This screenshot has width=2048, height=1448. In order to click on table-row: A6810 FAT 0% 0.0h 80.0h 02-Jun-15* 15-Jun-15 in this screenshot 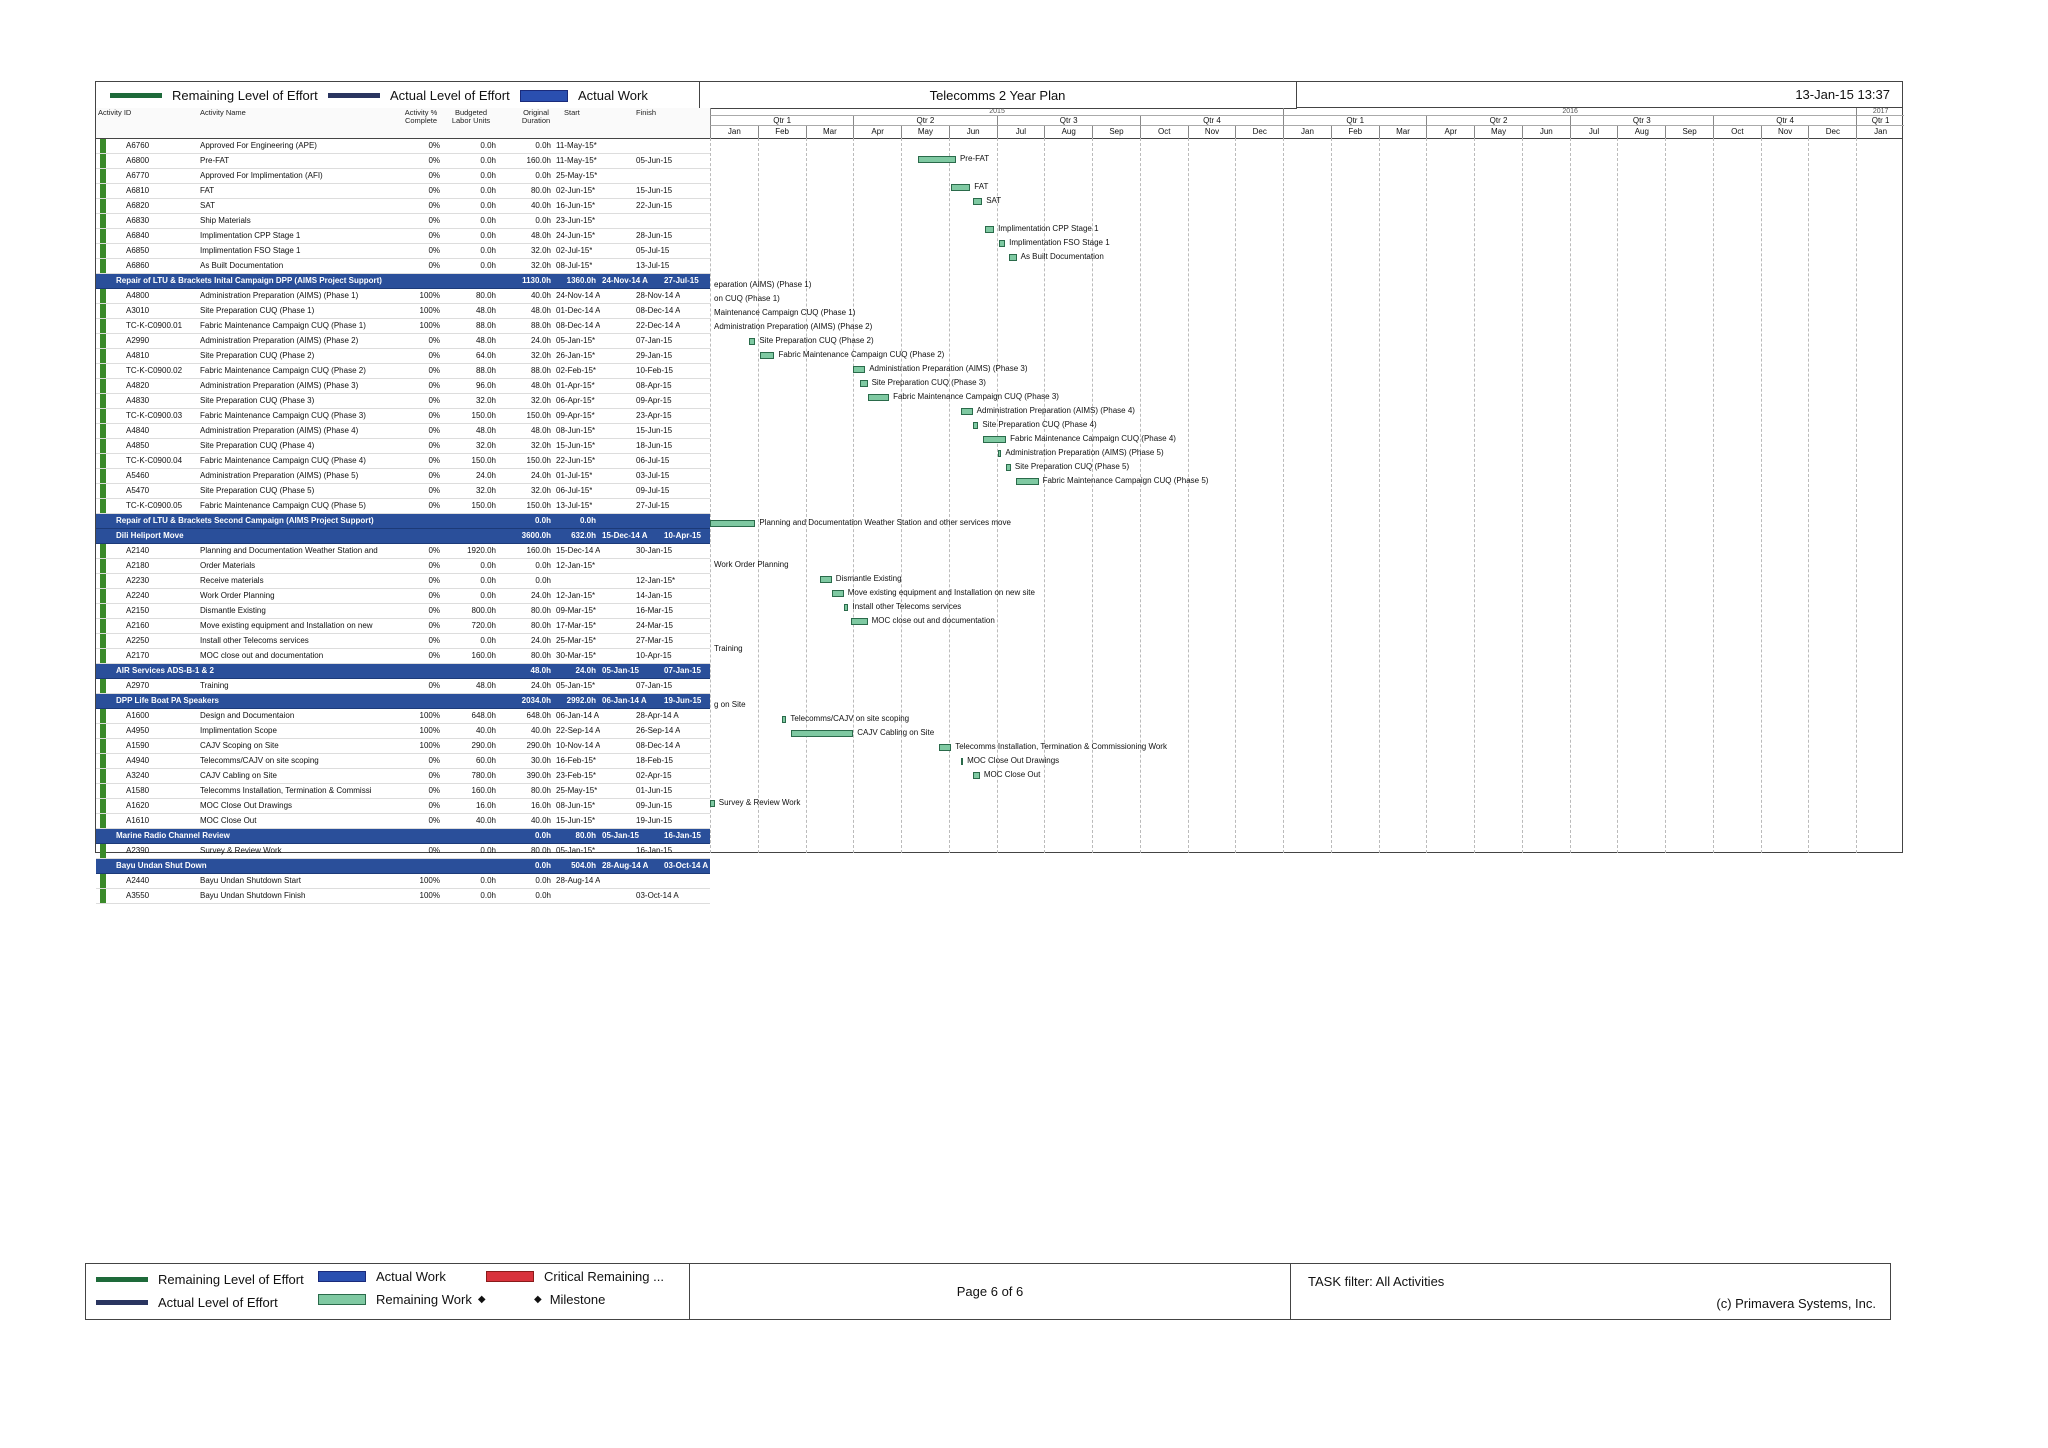, I will do `click(403, 191)`.